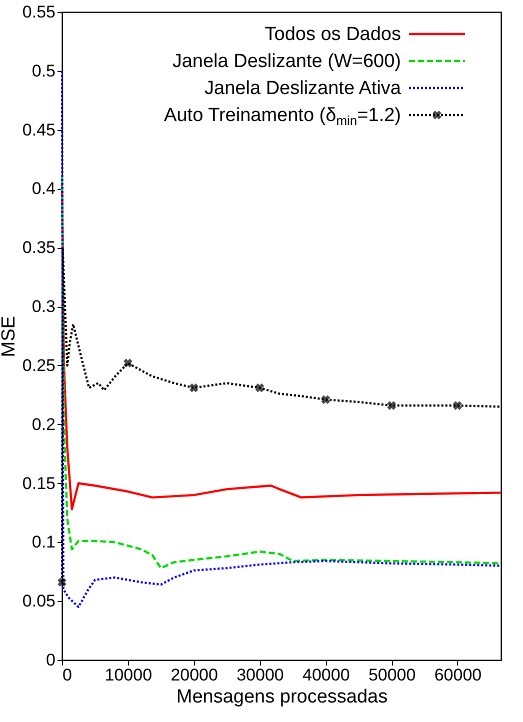 The width and height of the screenshot is (523, 722). I want to click on x-tick-label: 40000, so click(326, 675).